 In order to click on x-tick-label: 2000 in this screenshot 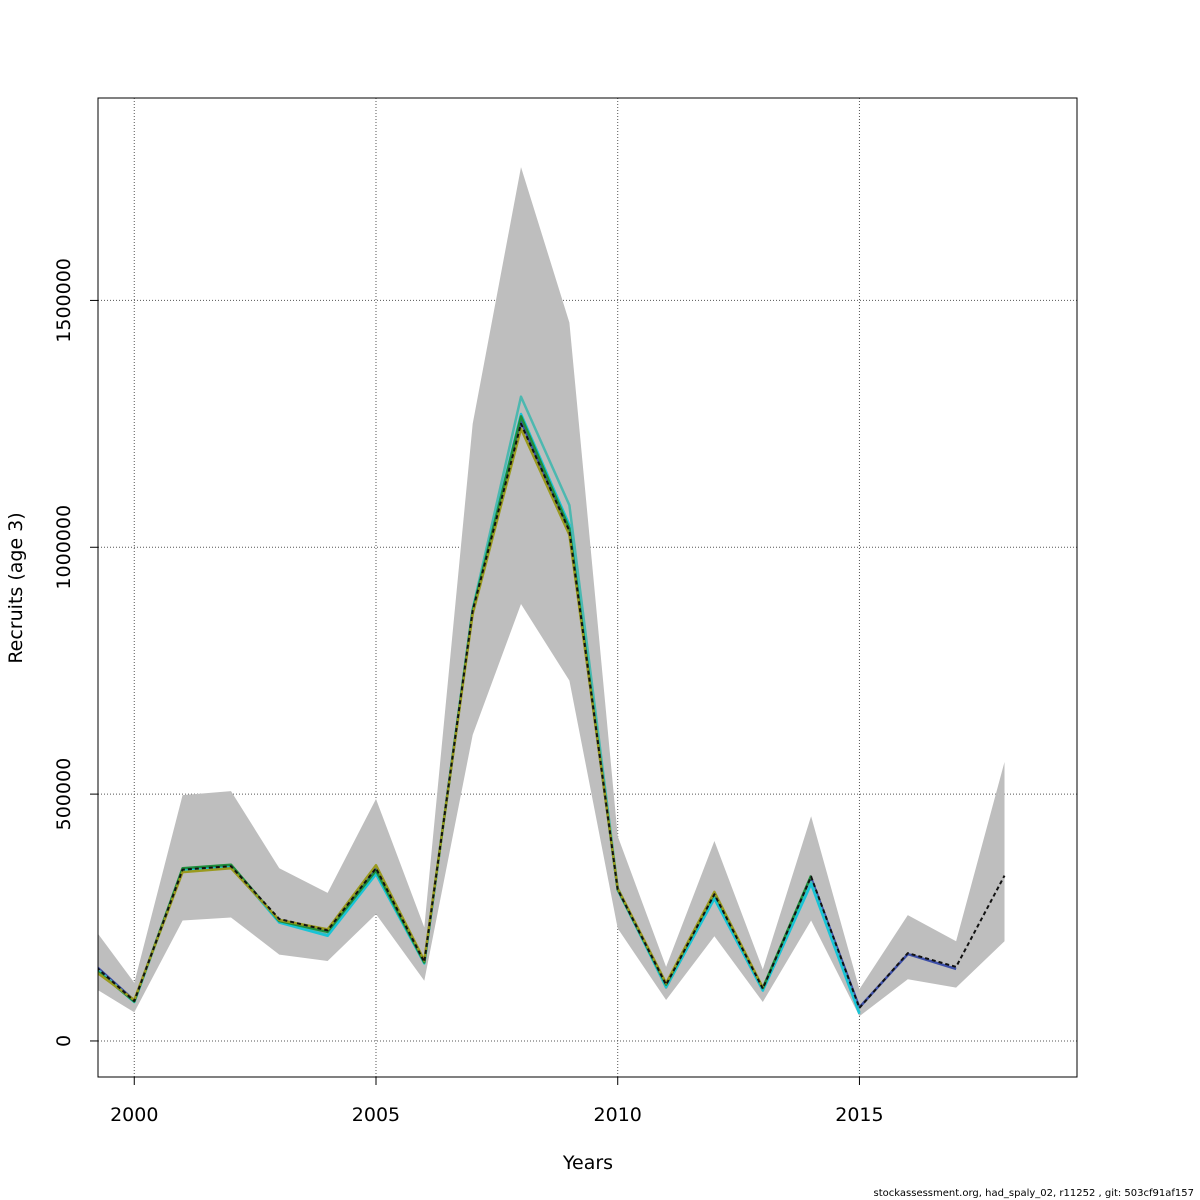, I will do `click(134, 1115)`.